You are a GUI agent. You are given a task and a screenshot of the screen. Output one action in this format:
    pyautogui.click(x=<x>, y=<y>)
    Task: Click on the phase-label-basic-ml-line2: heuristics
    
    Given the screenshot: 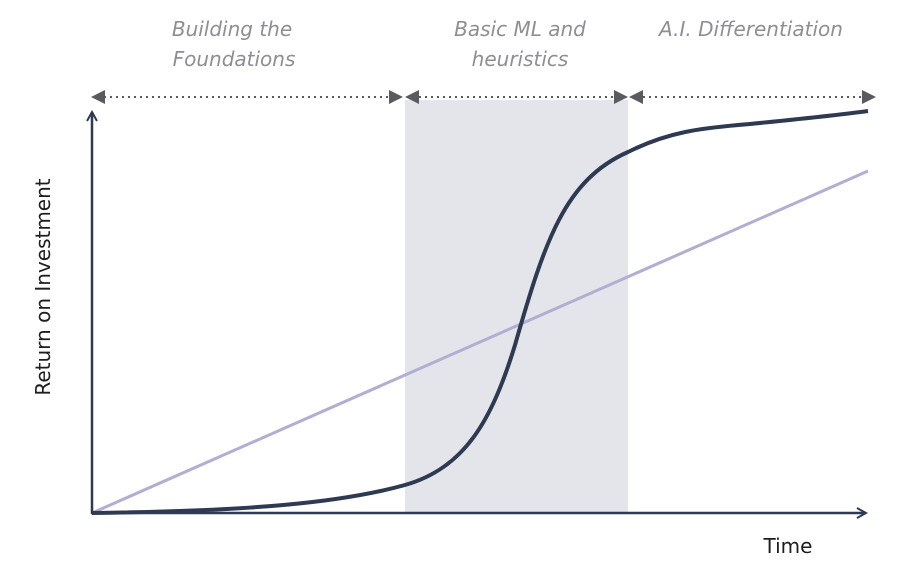 What is the action you would take?
    pyautogui.click(x=520, y=59)
    